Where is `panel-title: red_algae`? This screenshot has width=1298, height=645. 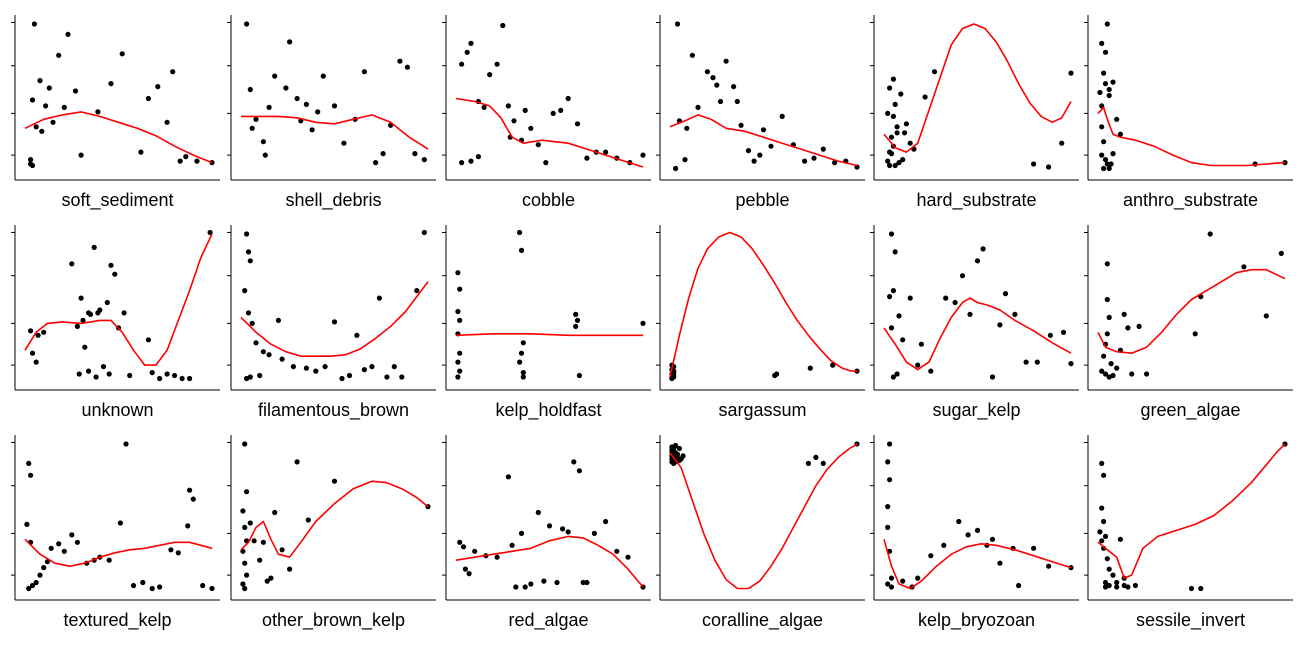 panel-title: red_algae is located at coordinates (548, 620).